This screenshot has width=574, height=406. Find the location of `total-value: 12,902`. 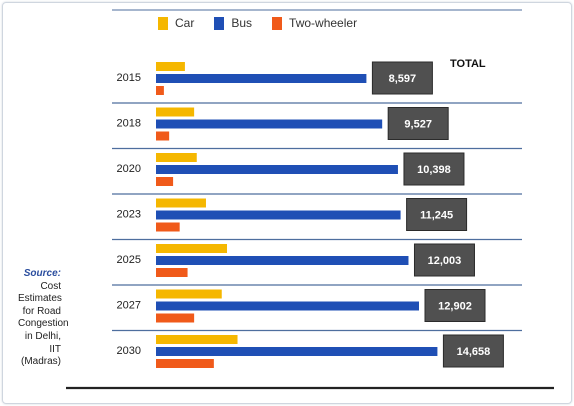

total-value: 12,902 is located at coordinates (455, 307).